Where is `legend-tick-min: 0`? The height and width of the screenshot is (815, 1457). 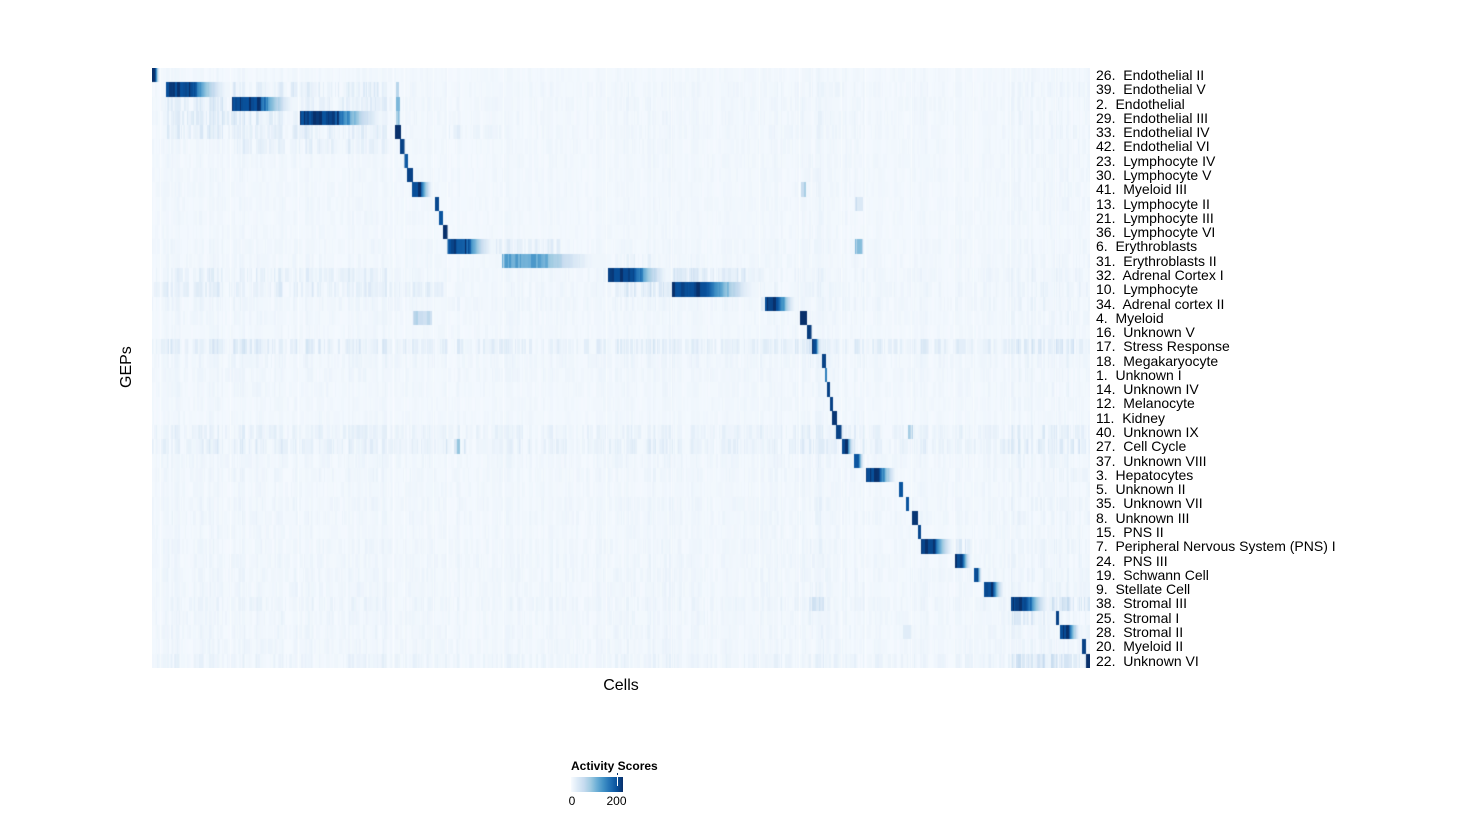 legend-tick-min: 0 is located at coordinates (572, 801).